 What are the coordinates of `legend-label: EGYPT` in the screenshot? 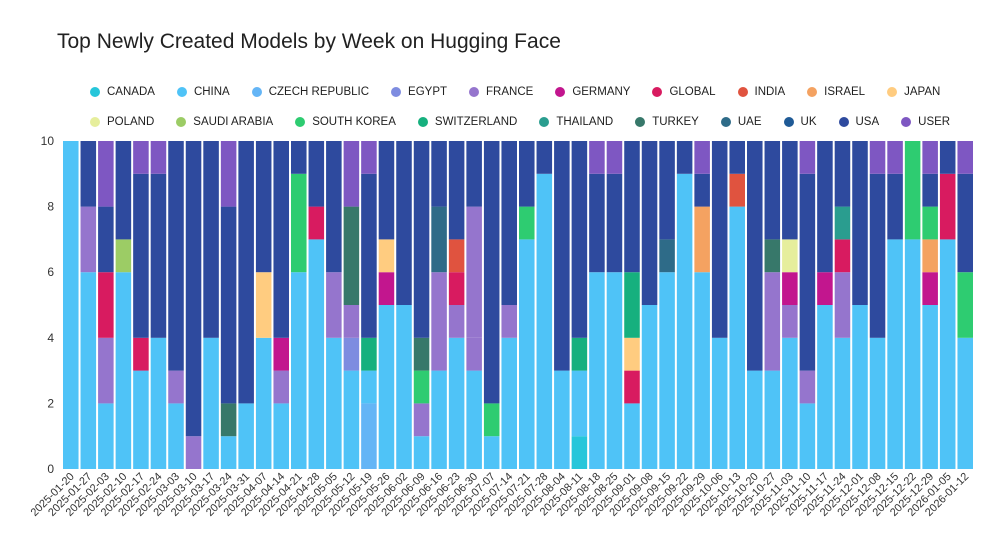 It's located at (428, 92).